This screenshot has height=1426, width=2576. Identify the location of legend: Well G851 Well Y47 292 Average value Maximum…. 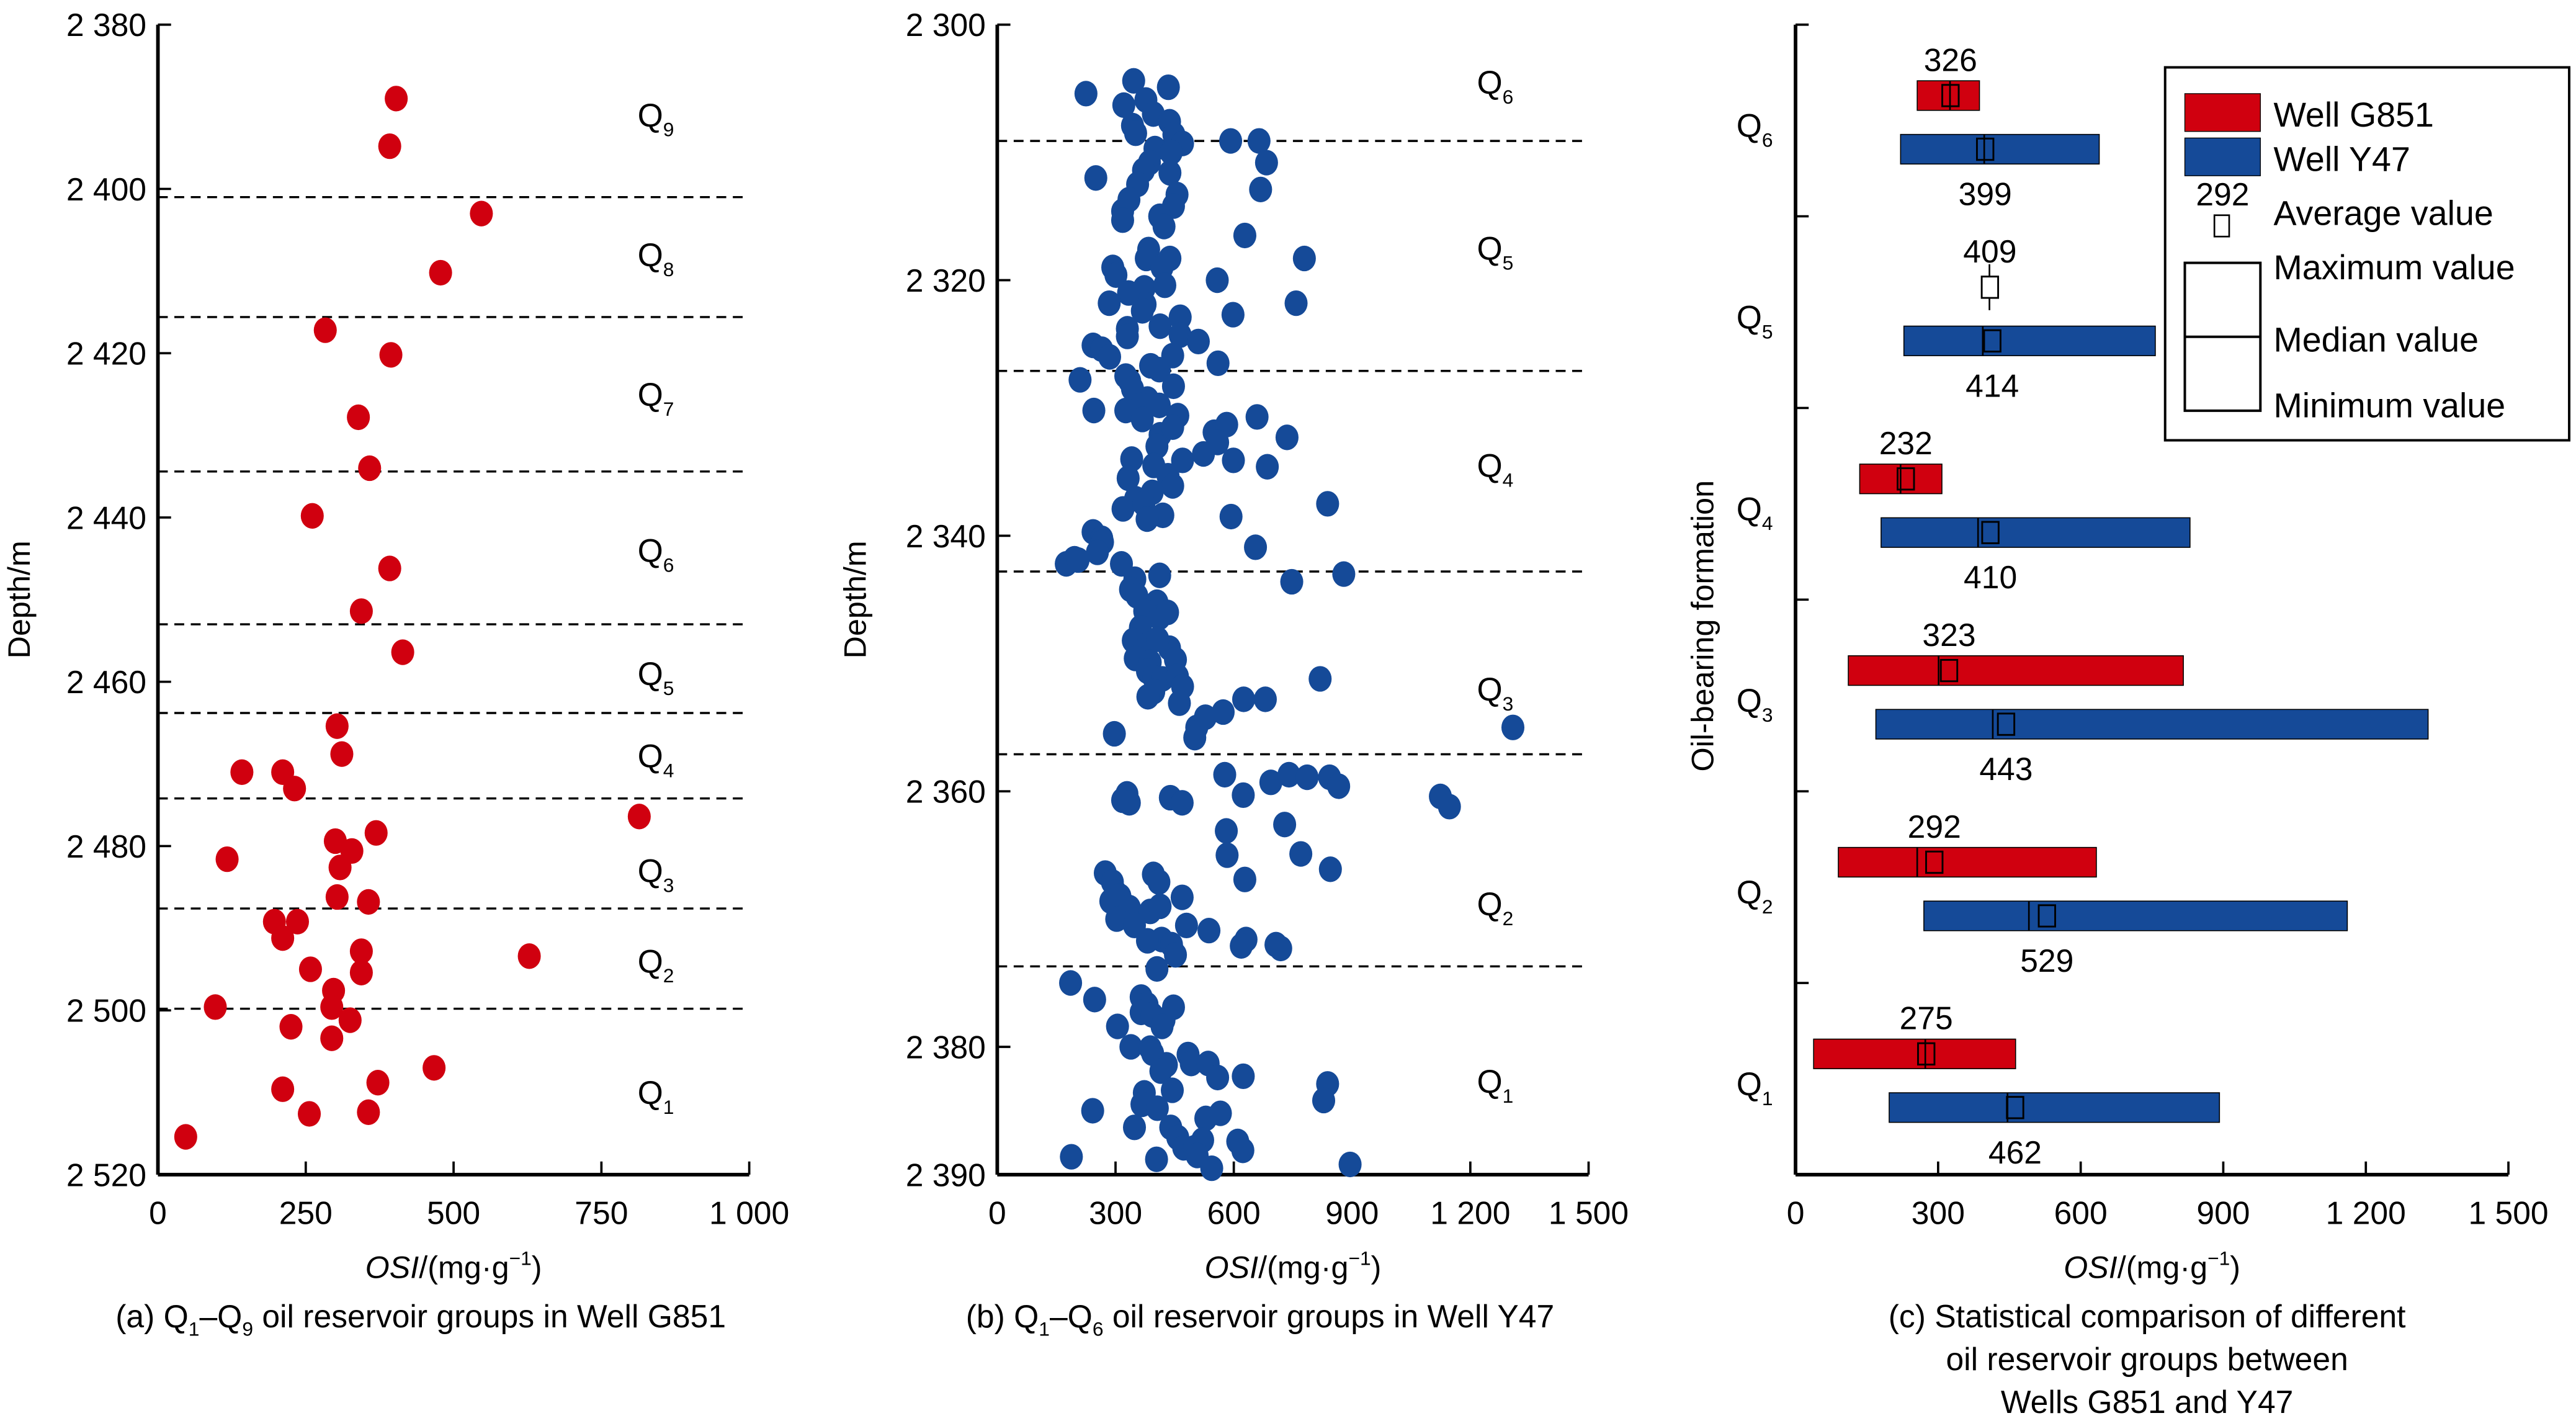
(2367, 254).